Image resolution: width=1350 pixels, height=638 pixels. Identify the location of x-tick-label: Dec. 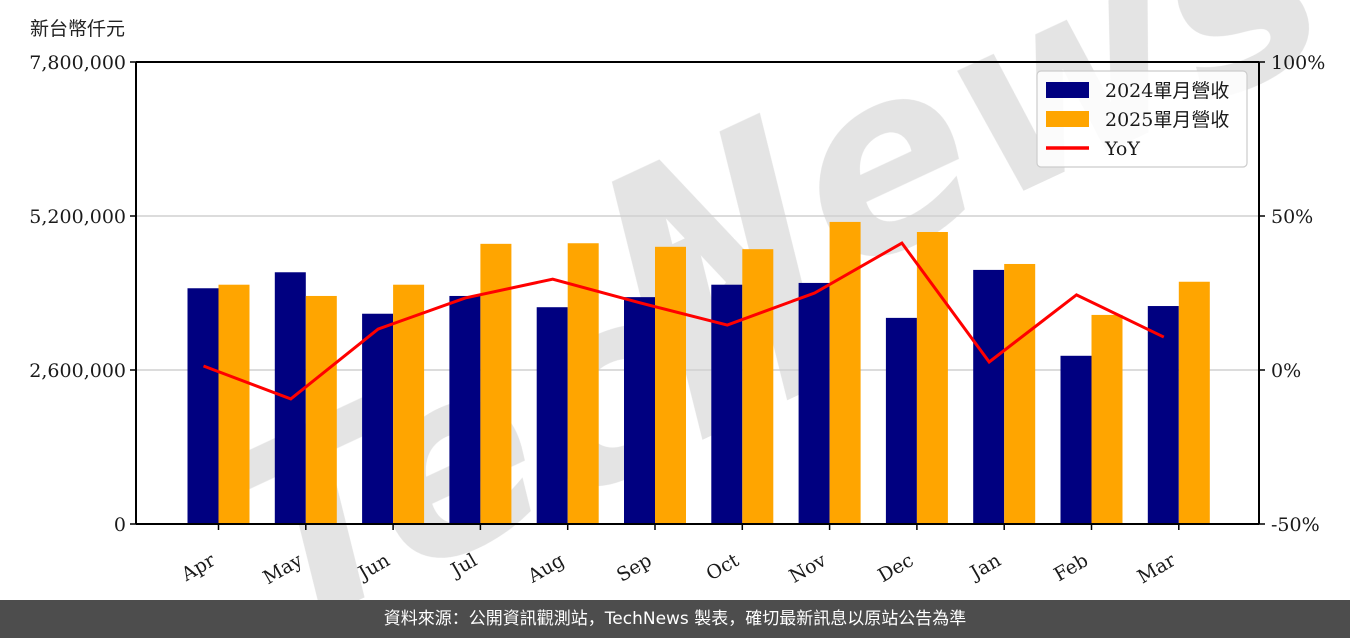
(895, 568).